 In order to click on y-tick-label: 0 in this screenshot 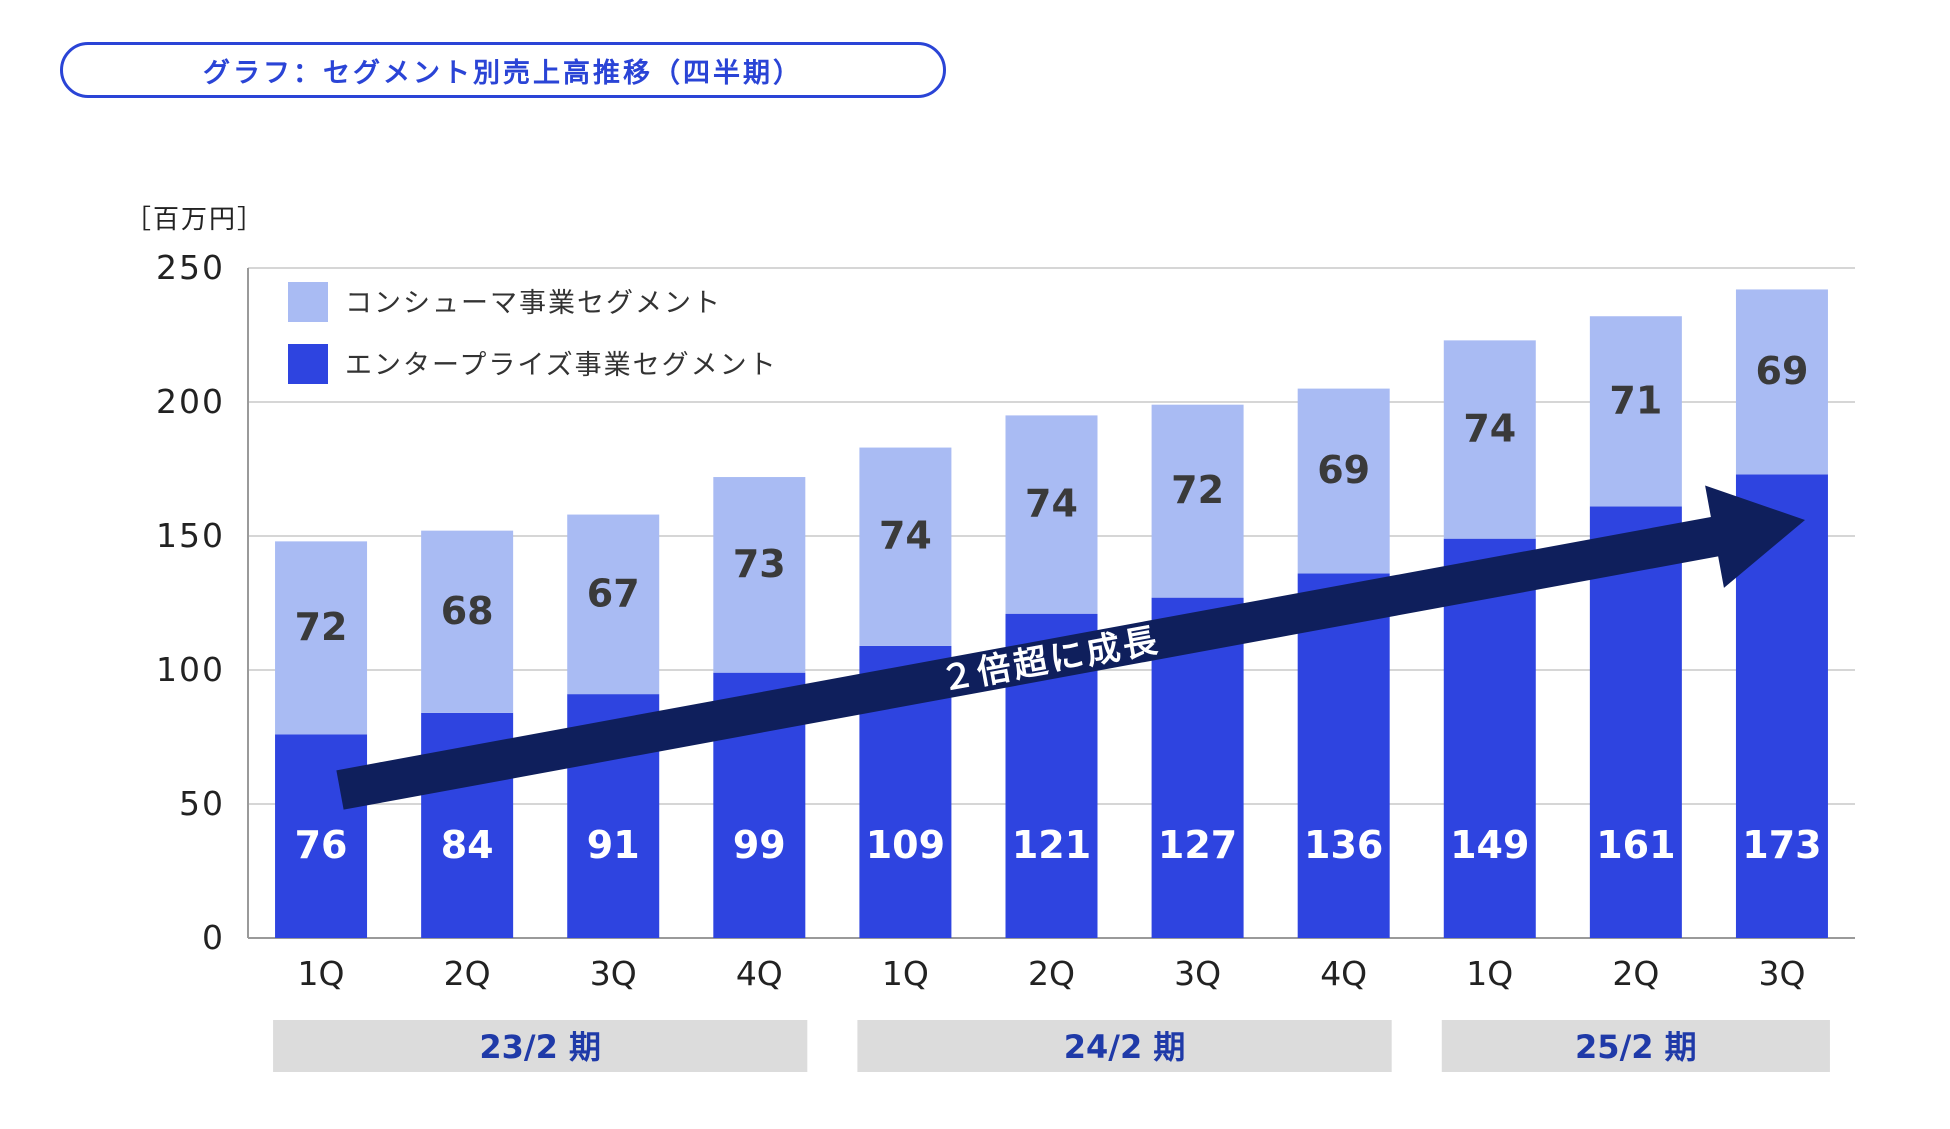, I will do `click(213, 937)`.